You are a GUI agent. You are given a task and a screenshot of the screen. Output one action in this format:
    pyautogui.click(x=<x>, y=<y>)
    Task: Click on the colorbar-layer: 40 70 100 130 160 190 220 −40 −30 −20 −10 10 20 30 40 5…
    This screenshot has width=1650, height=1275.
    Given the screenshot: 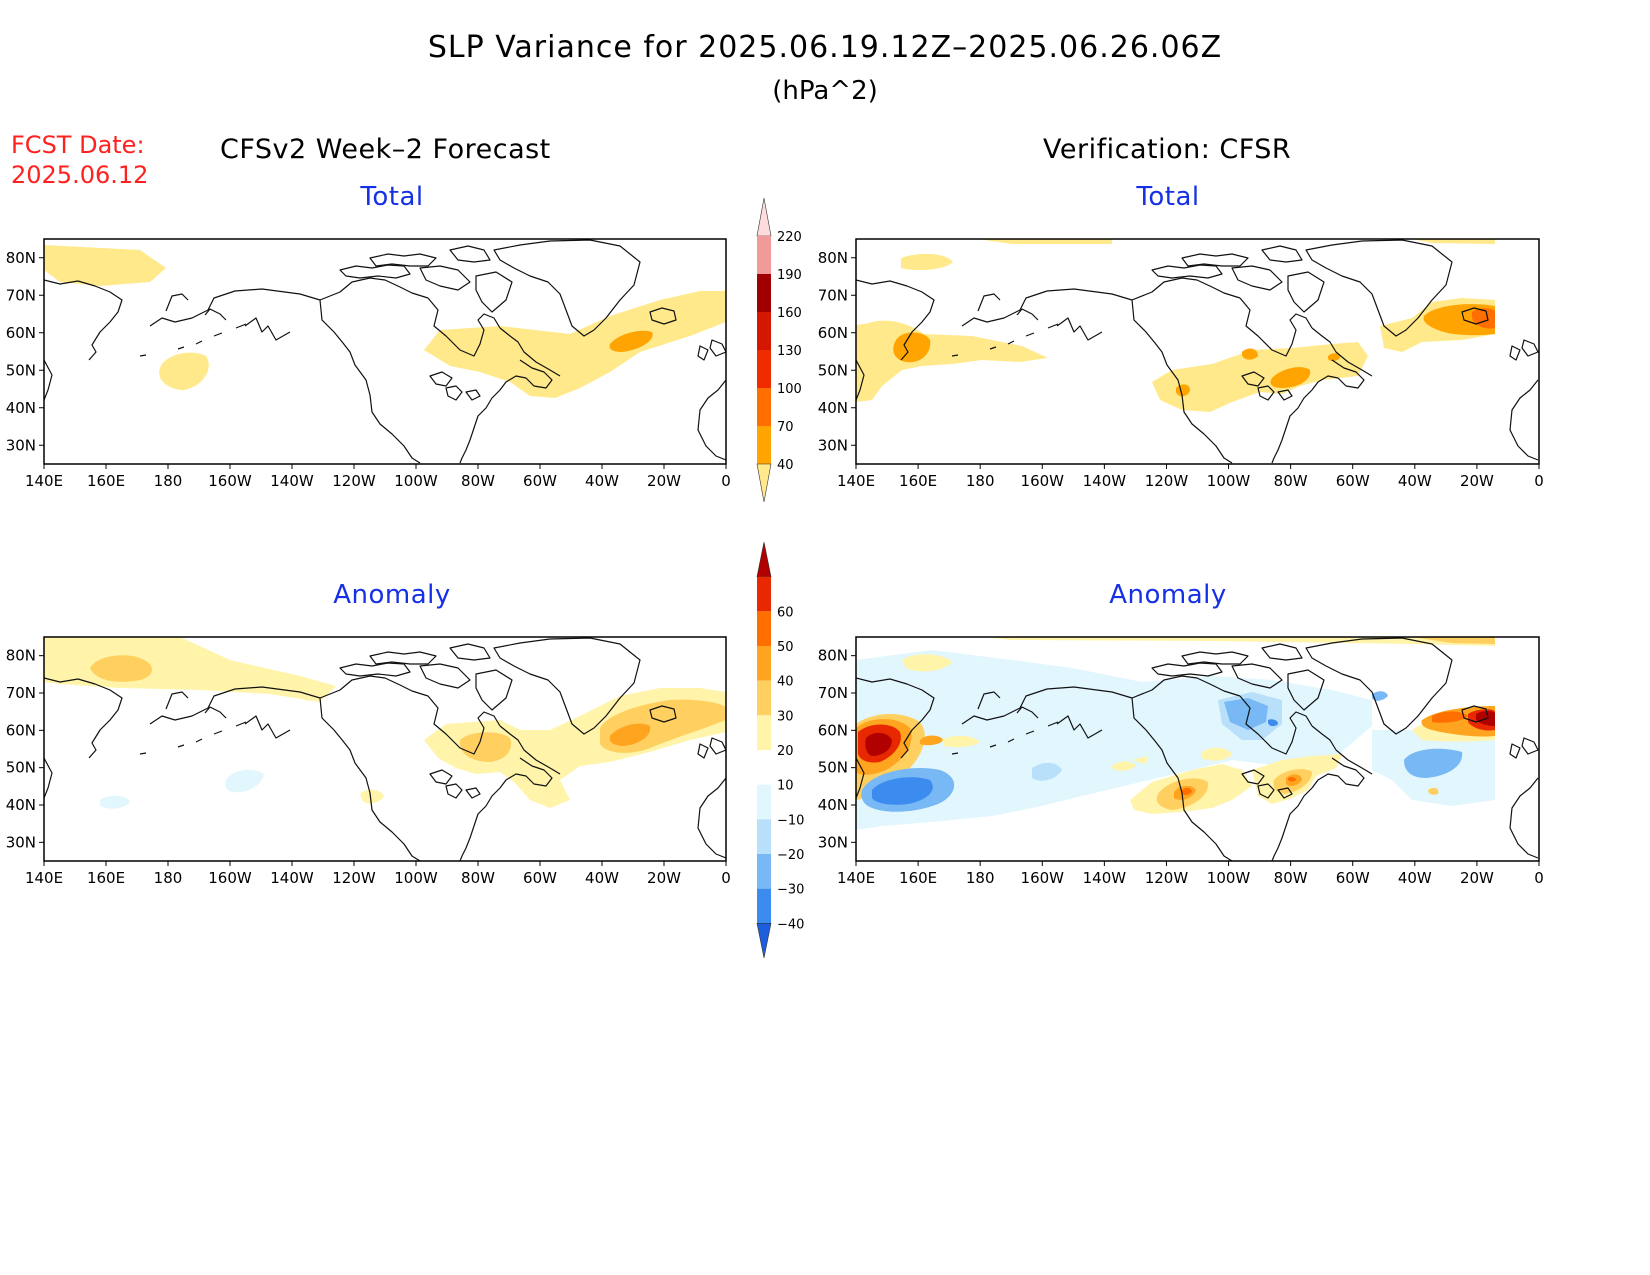 What is the action you would take?
    pyautogui.click(x=780, y=578)
    